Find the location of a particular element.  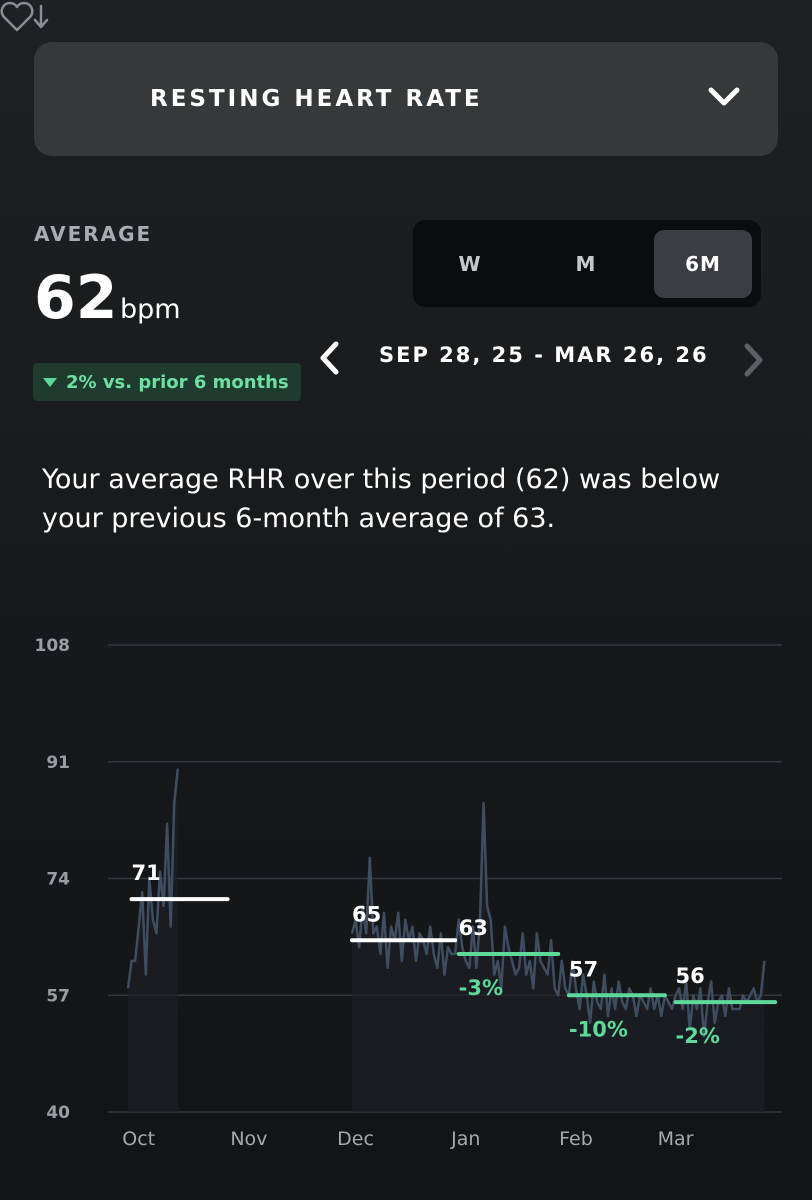

change-badge: 2% vs. prior 6 months is located at coordinates (167, 382).